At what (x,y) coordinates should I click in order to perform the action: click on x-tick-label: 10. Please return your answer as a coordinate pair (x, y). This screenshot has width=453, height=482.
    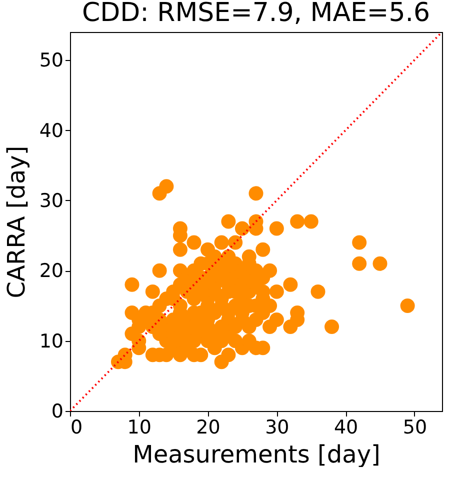
    Looking at the image, I should click on (139, 427).